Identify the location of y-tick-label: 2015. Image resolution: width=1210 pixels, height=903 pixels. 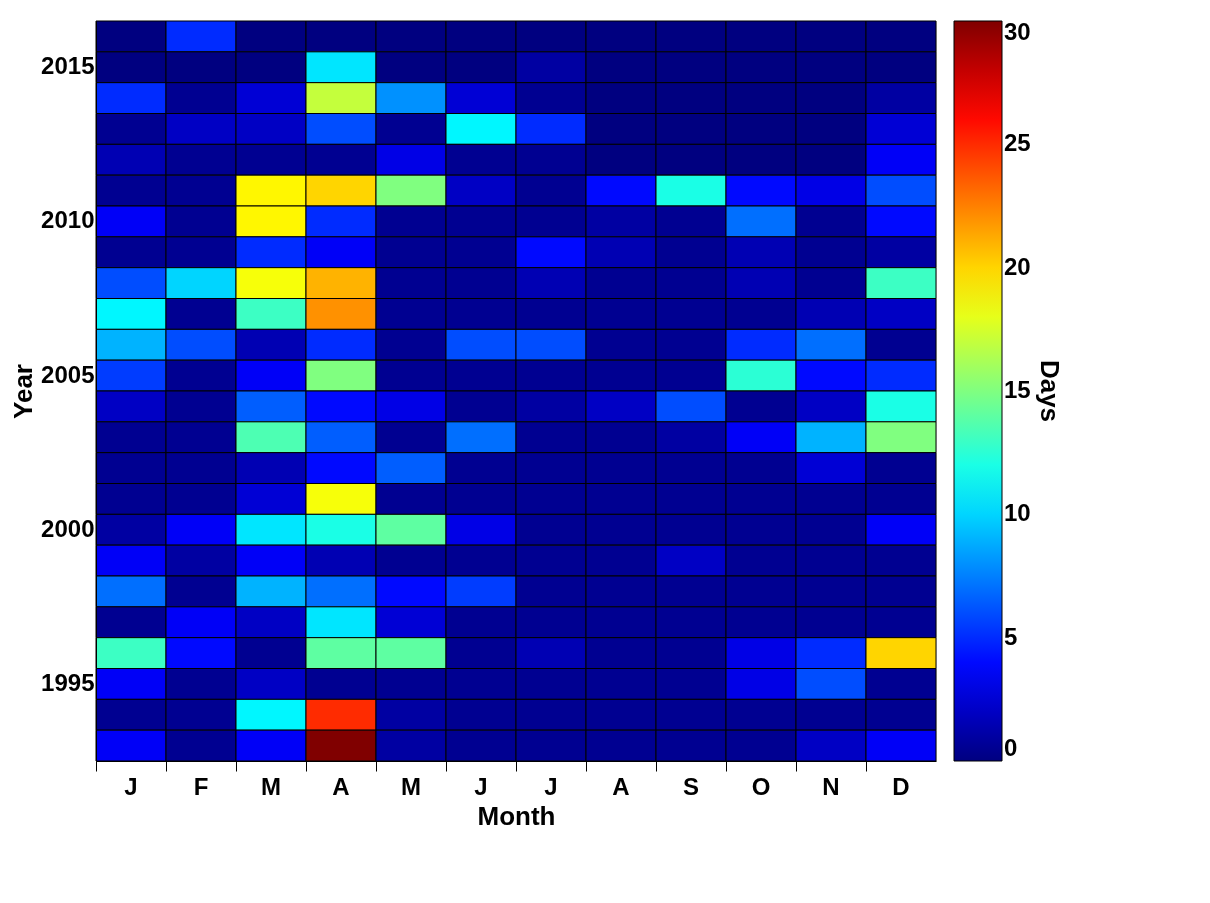
(68, 66).